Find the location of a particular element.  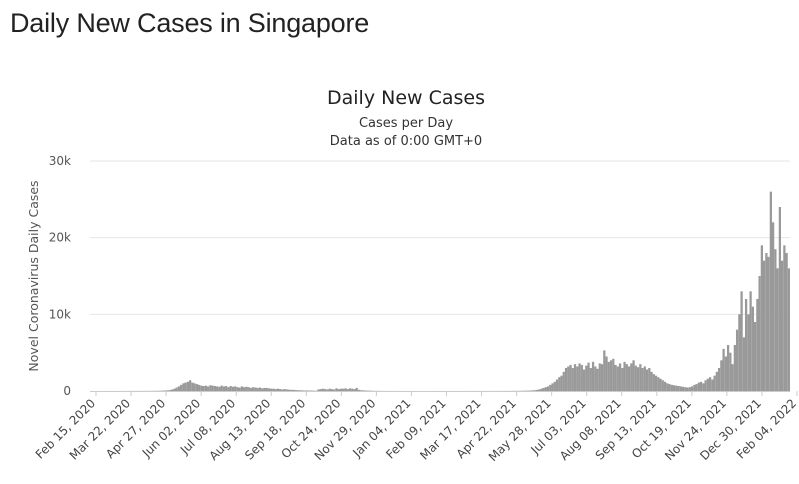

x-tick-label: Dec 30, 2021 is located at coordinates (730, 429).